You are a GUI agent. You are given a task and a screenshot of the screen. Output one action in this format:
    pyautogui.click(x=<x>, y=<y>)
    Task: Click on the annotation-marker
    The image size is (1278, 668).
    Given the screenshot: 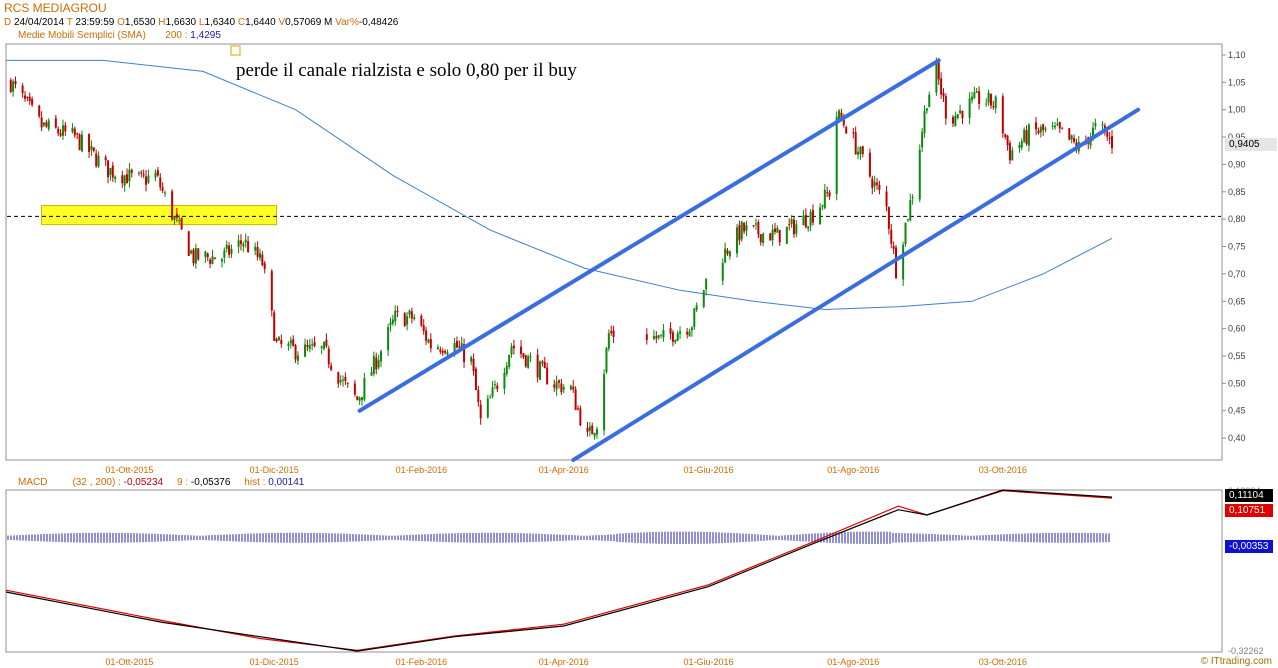 What is the action you would take?
    pyautogui.click(x=235, y=50)
    